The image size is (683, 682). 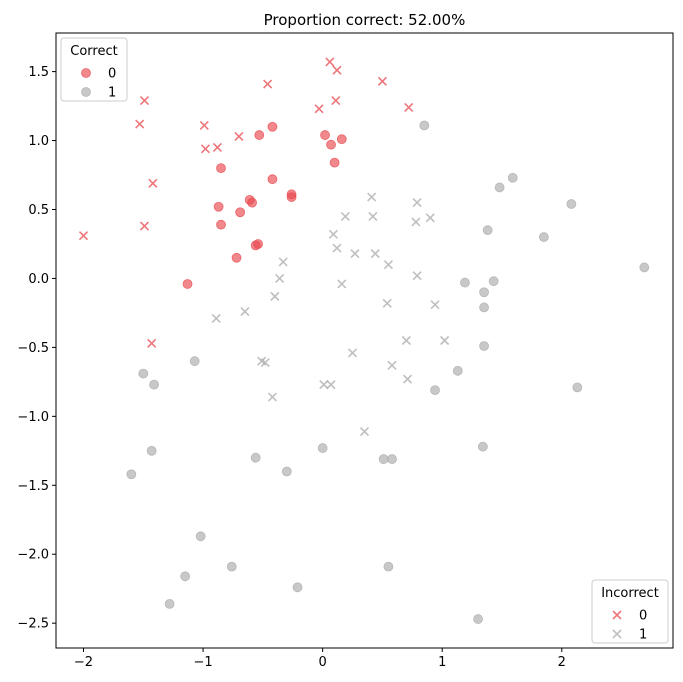 I want to click on y-tick-label: 0.0, so click(x=38, y=279).